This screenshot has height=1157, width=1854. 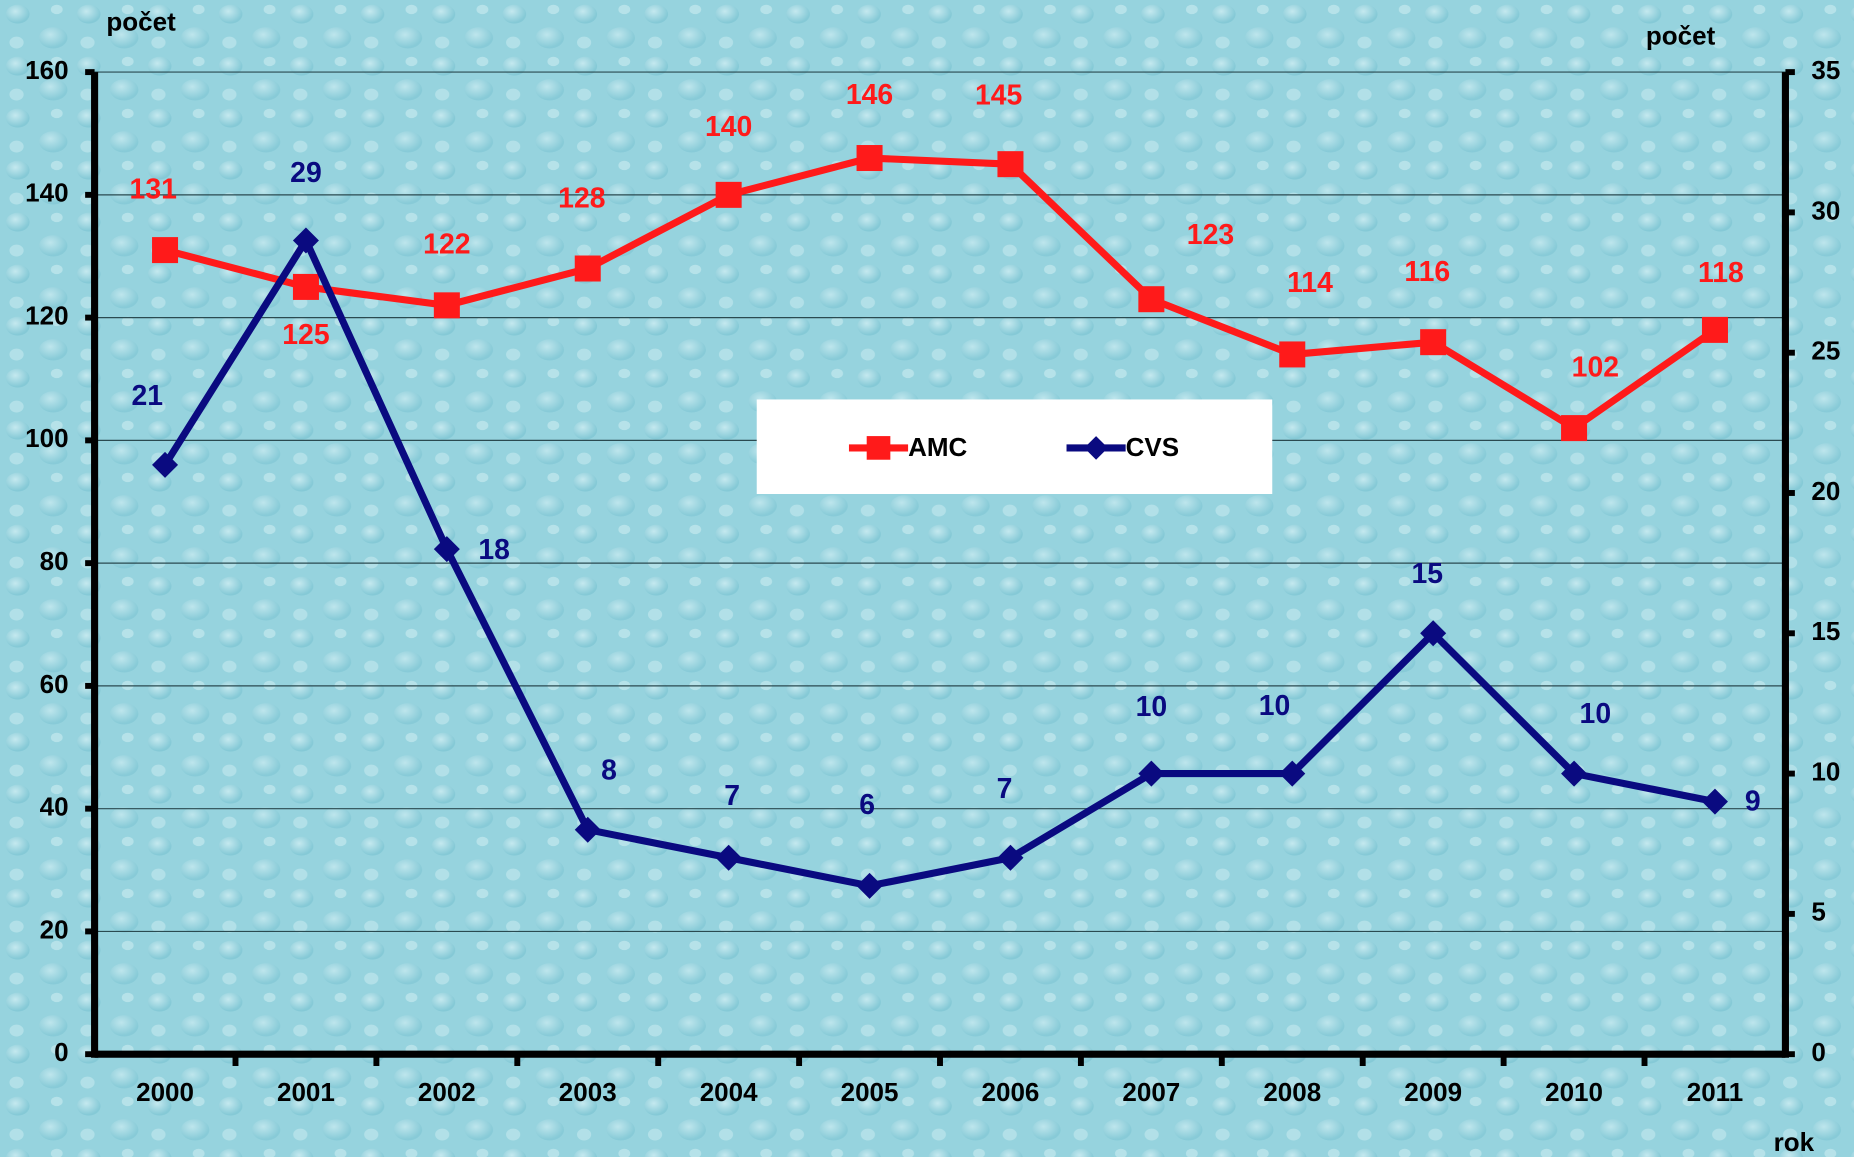 I want to click on y2-tick-label: 25, so click(x=1825, y=351).